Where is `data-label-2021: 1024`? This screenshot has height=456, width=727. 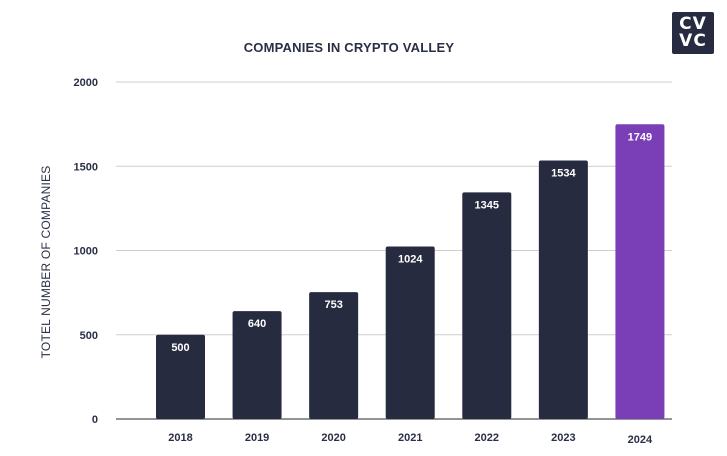 data-label-2021: 1024 is located at coordinates (410, 259).